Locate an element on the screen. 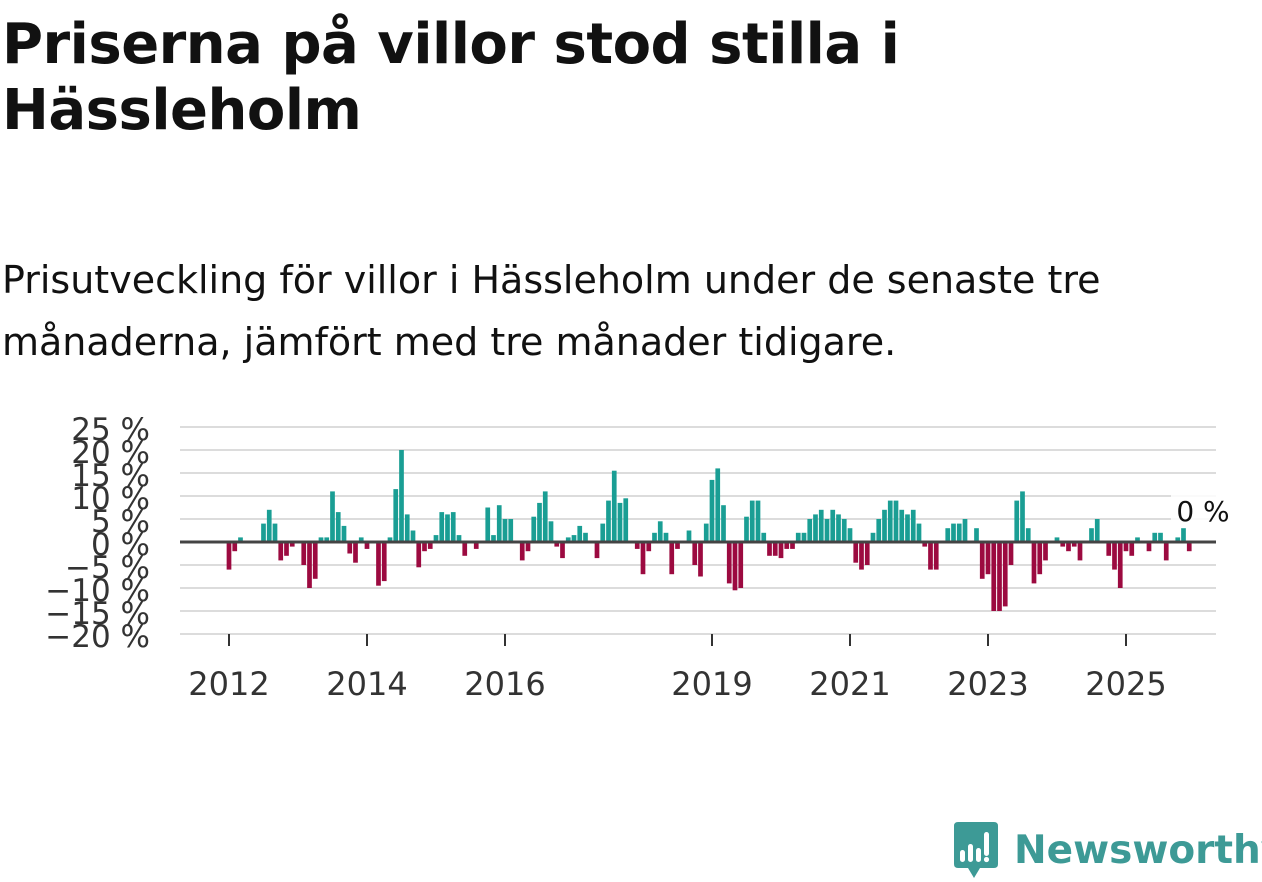 The width and height of the screenshot is (1262, 882). x-axis: 2012 2014 2016 2019 2021 2023 2025 is located at coordinates (677, 667).